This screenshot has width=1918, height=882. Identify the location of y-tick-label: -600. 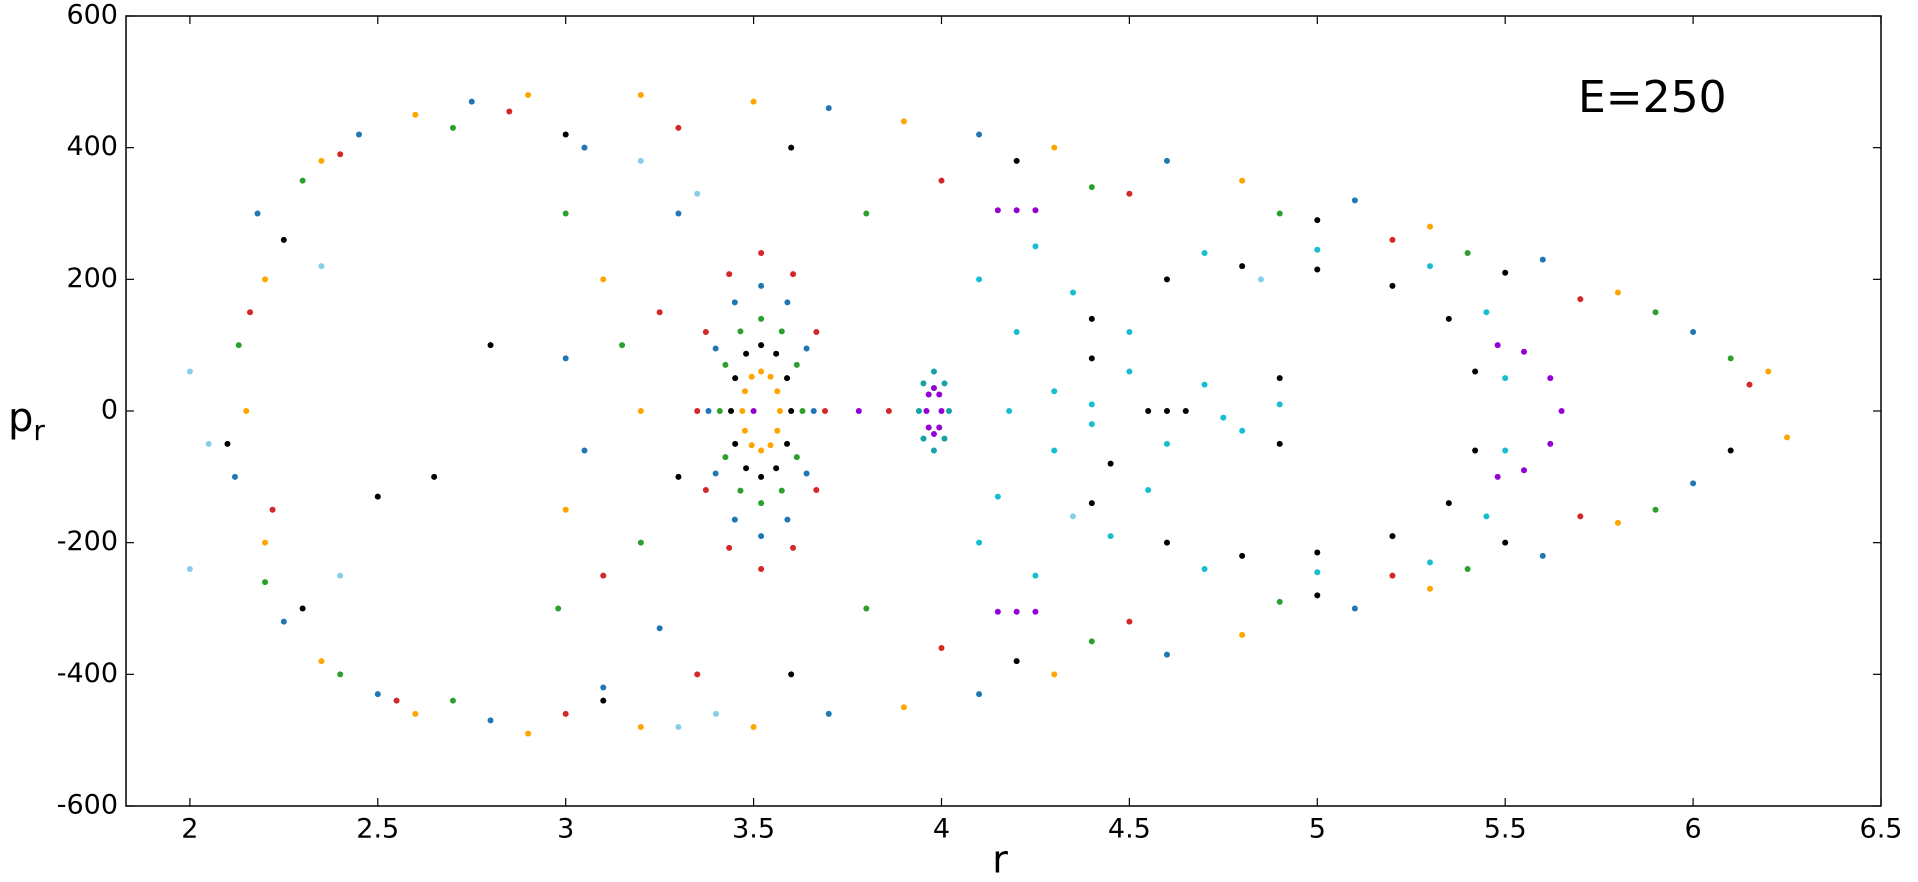
(87, 805).